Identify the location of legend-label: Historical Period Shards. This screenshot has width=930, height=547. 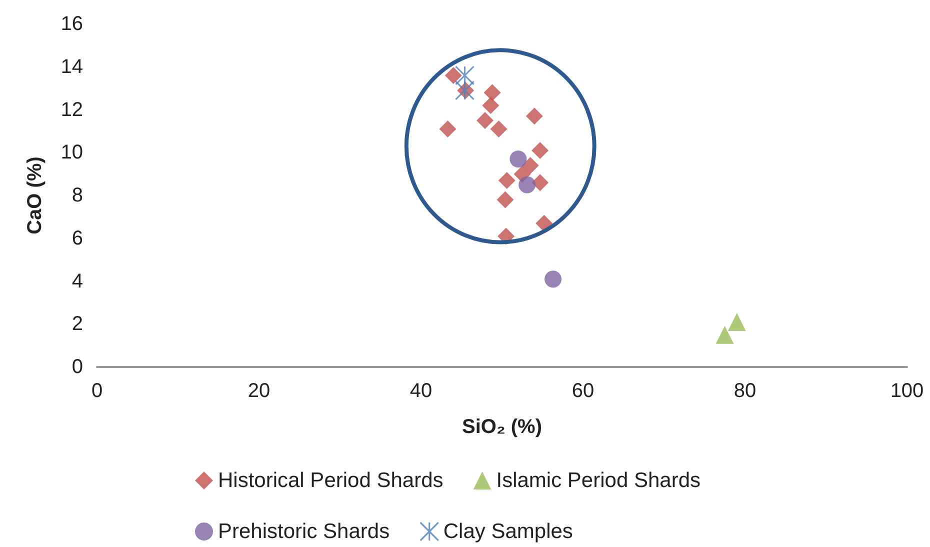
(331, 480).